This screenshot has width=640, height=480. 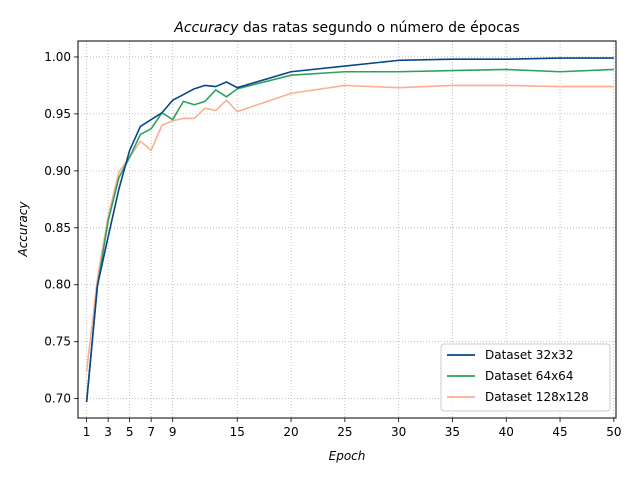 I want to click on x-tick-label: 50, so click(x=613, y=432).